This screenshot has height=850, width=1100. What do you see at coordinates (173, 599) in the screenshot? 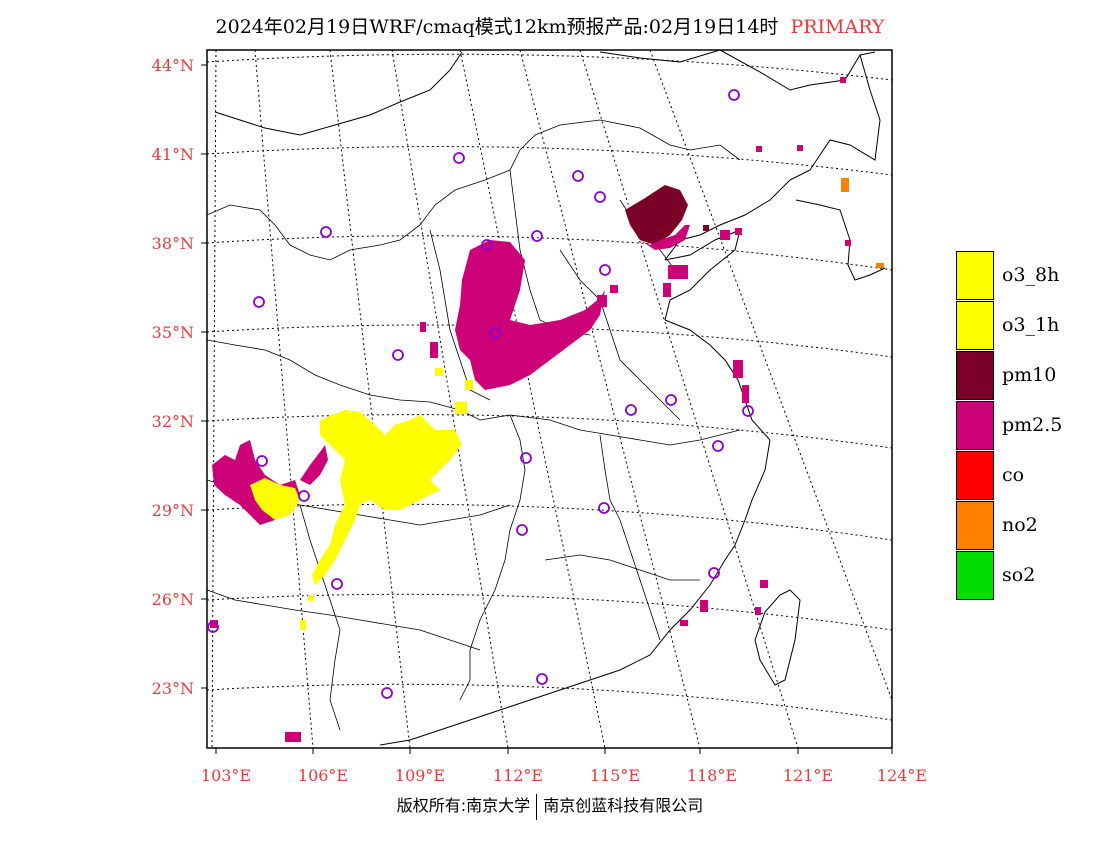
I see `lat-label-26: 26°N` at bounding box center [173, 599].